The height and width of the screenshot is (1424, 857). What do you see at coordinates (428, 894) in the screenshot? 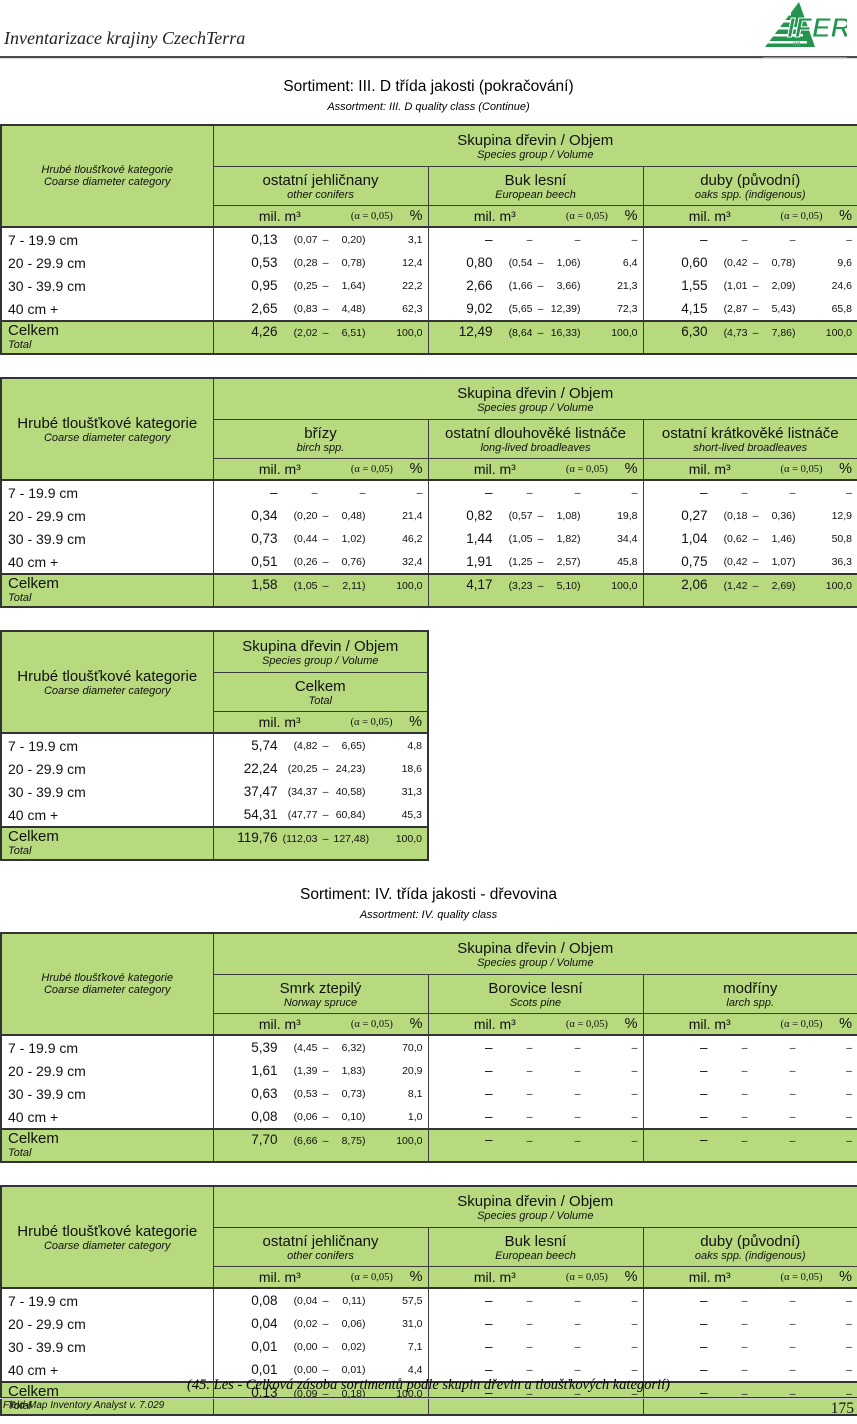
I see `section-title-2: Sortiment: IV. třída jakosti - dřevovina` at bounding box center [428, 894].